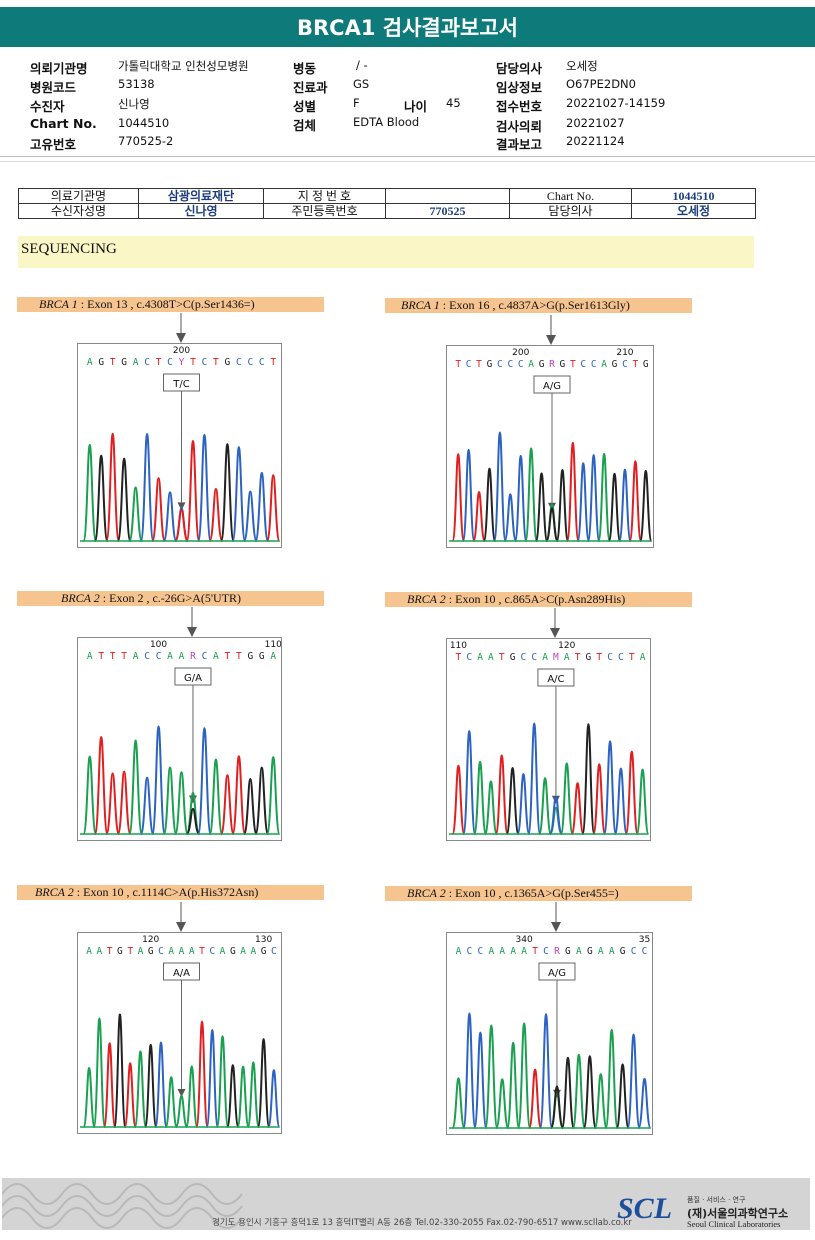 This screenshot has width=815, height=1240. What do you see at coordinates (305, 125) in the screenshot?
I see `header-label: 검체` at bounding box center [305, 125].